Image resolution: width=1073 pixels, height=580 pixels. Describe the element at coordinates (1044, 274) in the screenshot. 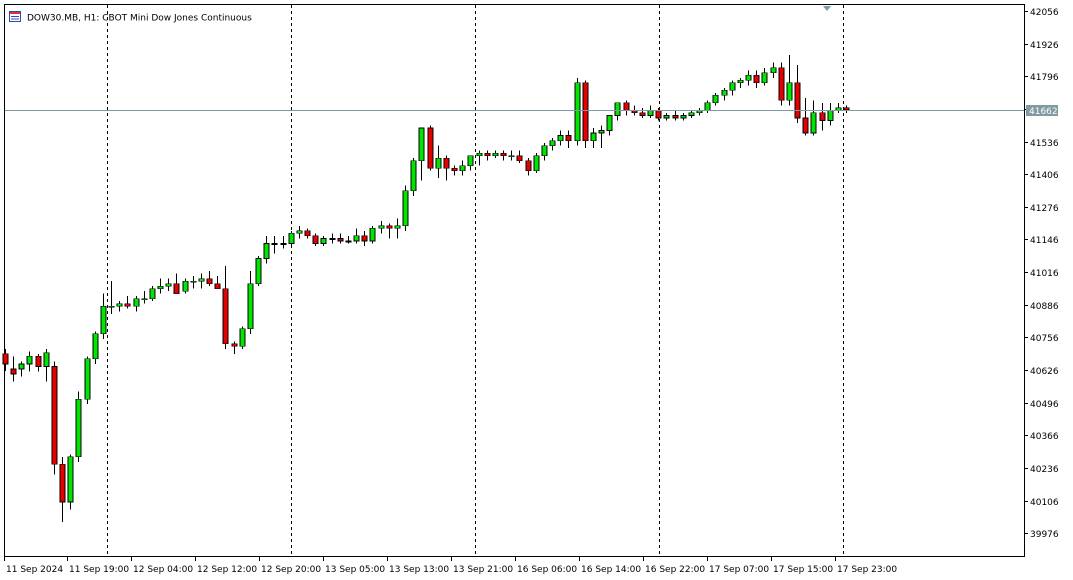

I see `price-axis-label: 41016` at that location.